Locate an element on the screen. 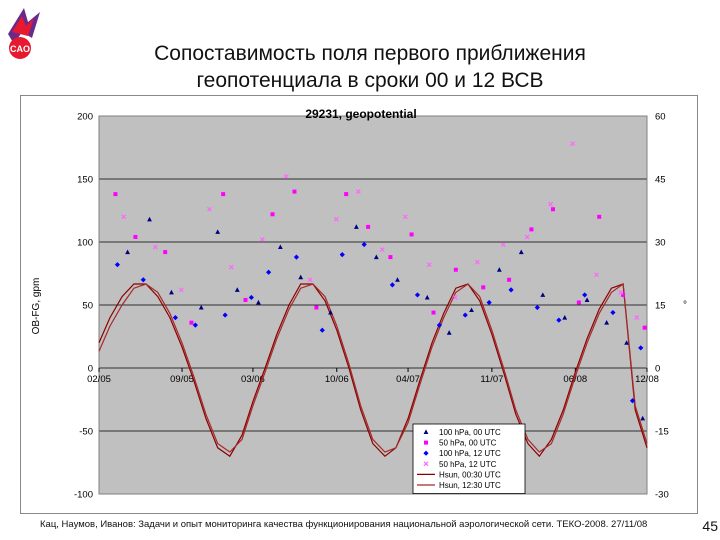 The width and height of the screenshot is (720, 540). y2-tick-label: -30 is located at coordinates (662, 495).